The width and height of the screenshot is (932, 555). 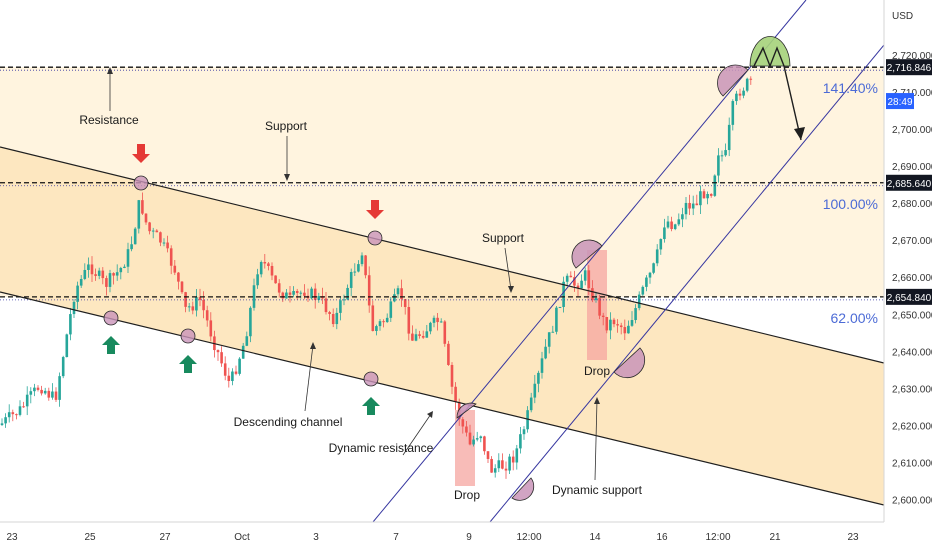 I want to click on channel-touch-marker, so click(x=587, y=254).